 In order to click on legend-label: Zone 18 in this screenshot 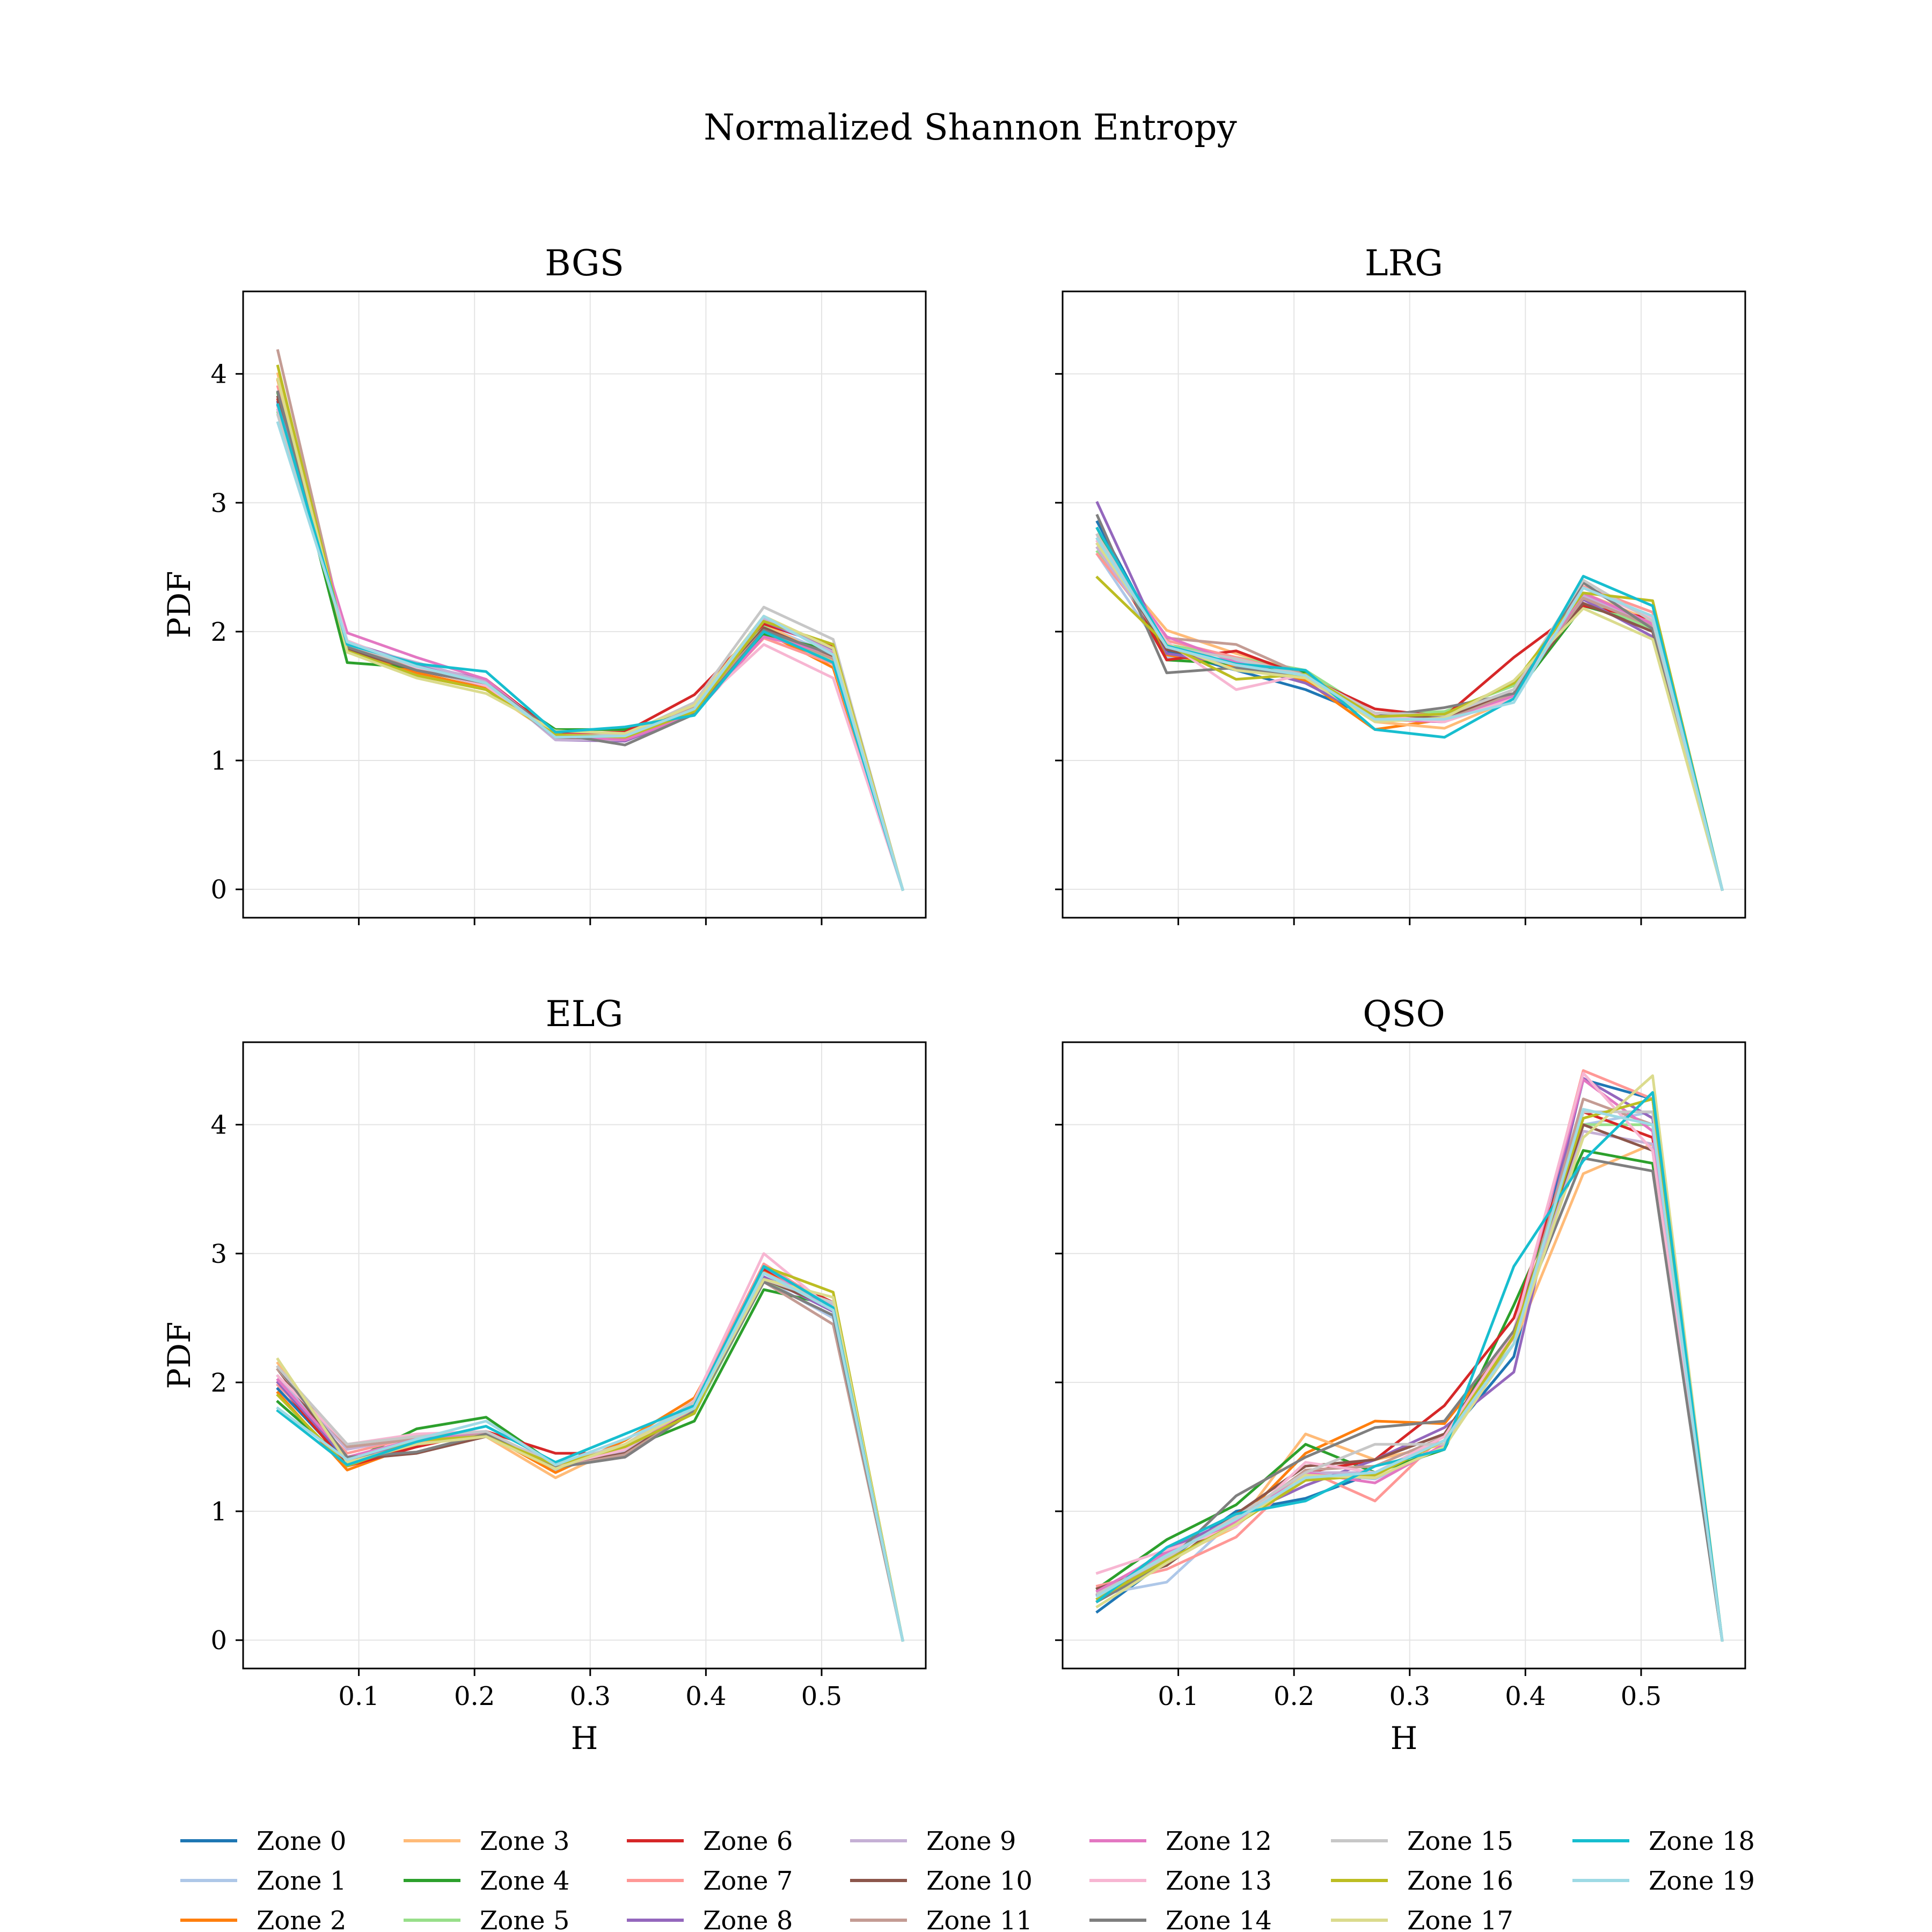, I will do `click(1702, 1841)`.